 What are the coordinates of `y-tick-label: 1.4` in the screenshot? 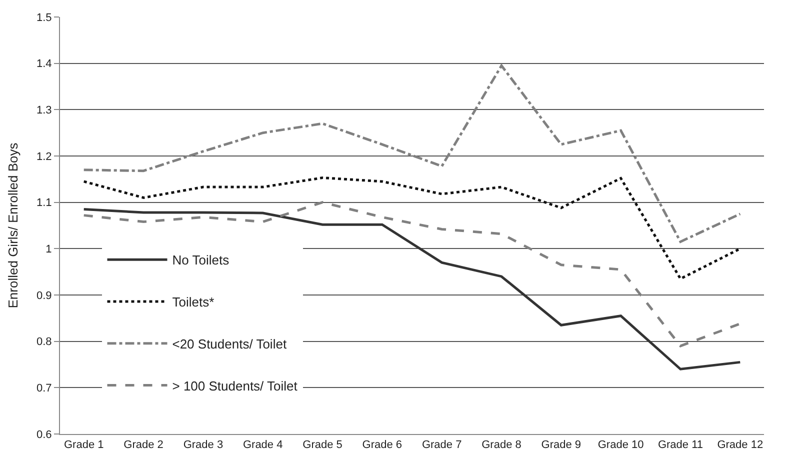 It's located at (44, 64).